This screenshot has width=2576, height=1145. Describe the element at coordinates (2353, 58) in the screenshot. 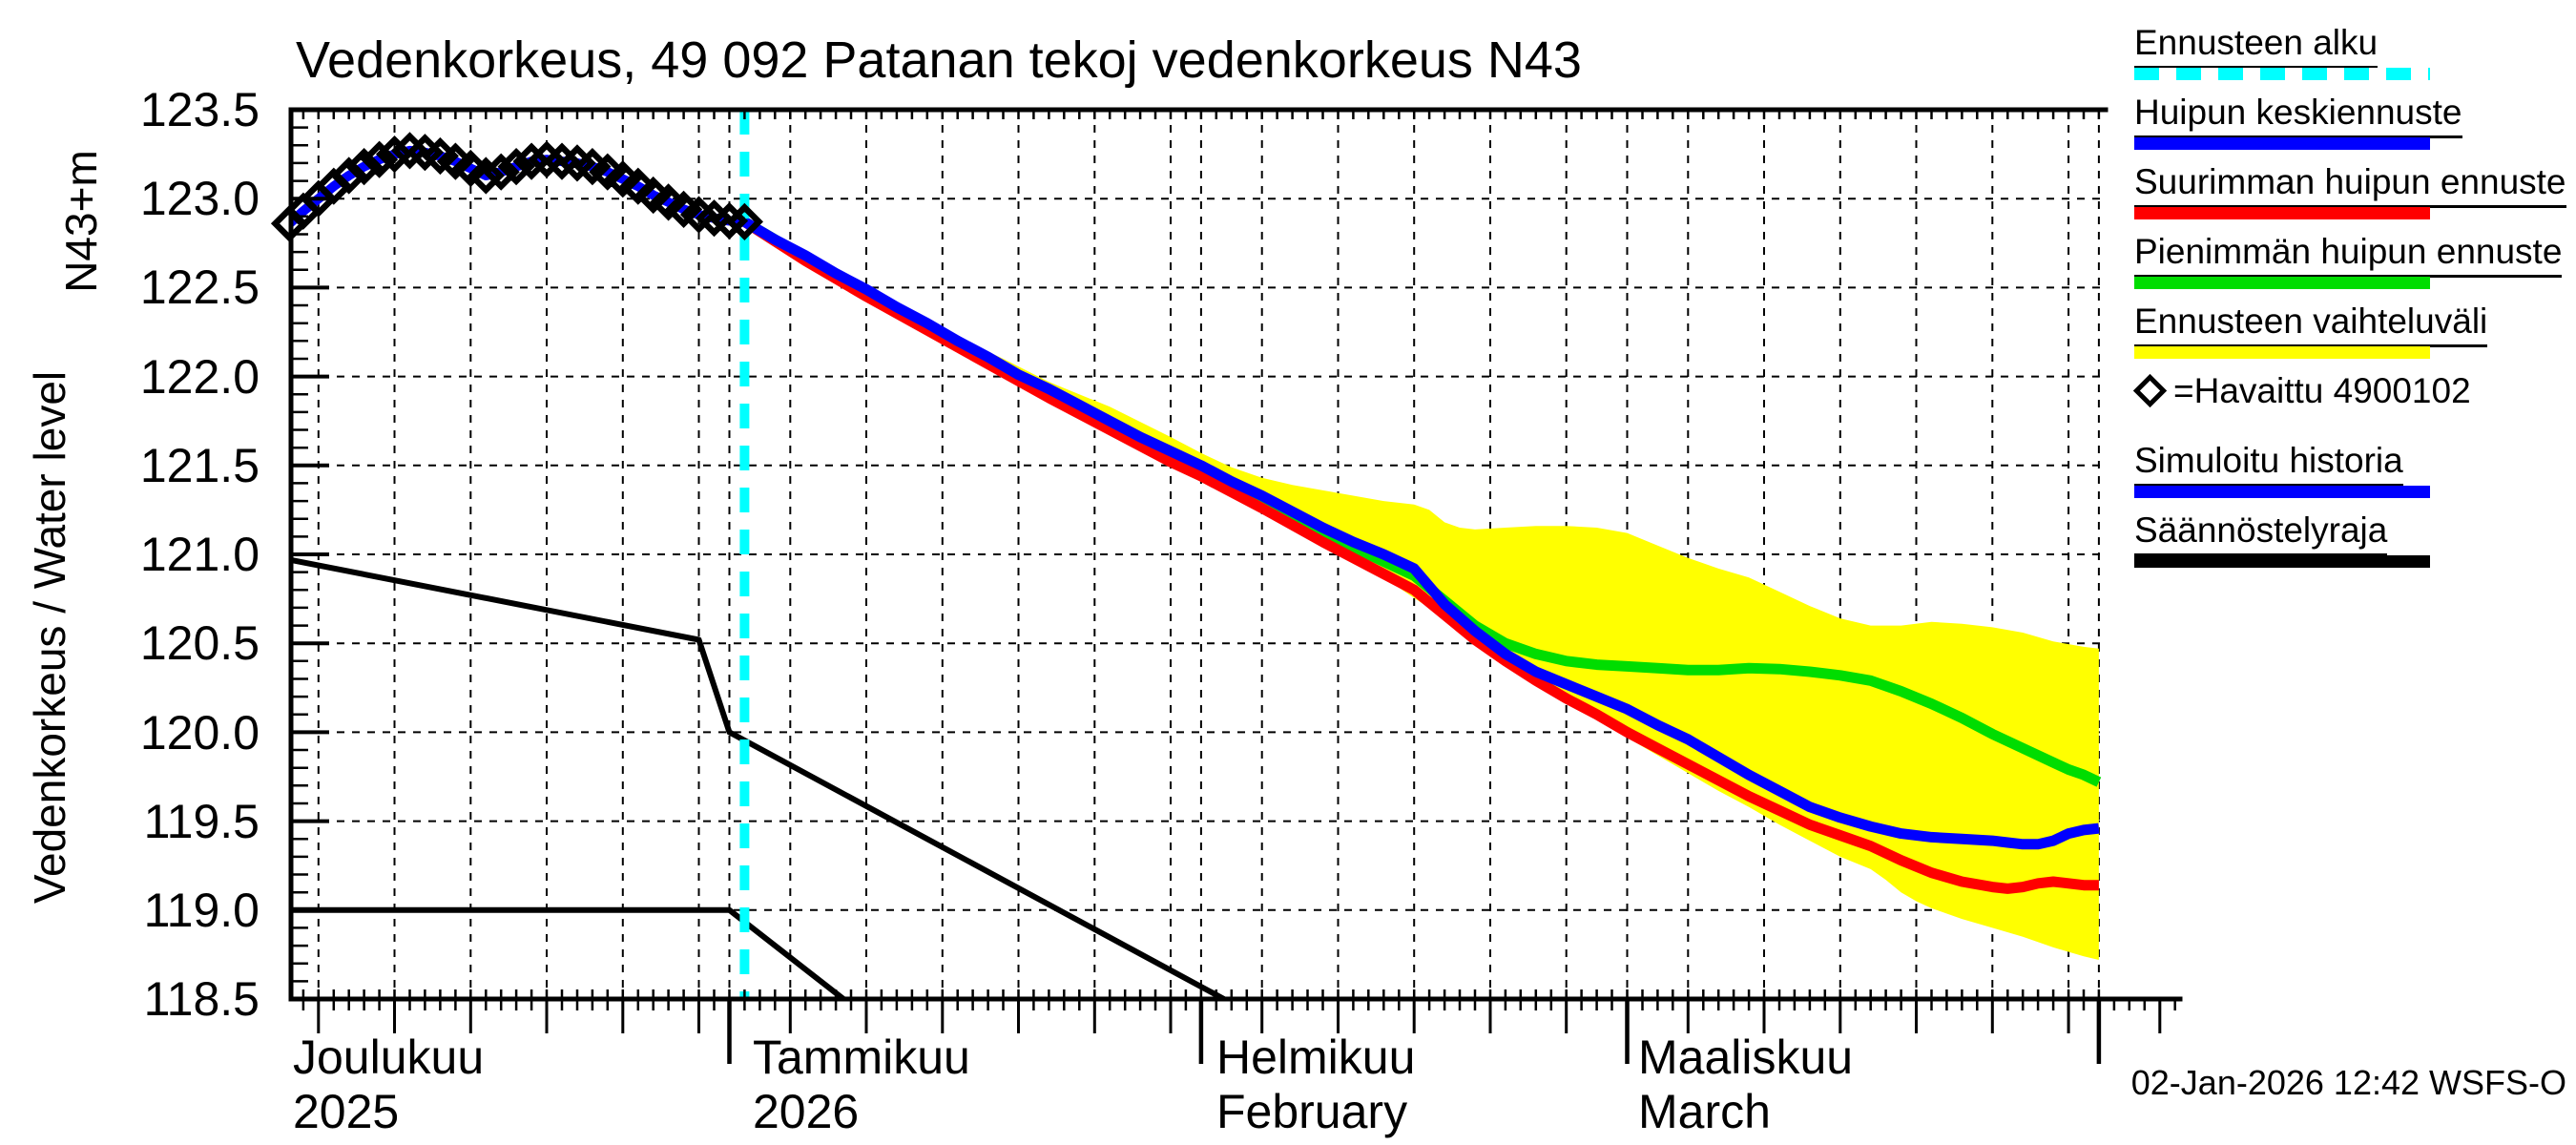

I see `legend-item-forecast-start: Ennusteen alku` at that location.